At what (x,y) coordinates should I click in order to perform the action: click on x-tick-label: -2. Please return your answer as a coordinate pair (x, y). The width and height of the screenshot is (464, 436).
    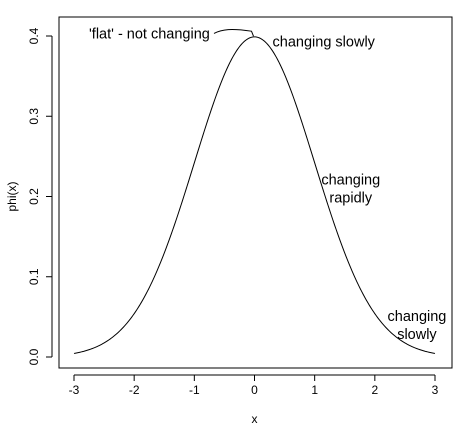
    Looking at the image, I should click on (134, 390).